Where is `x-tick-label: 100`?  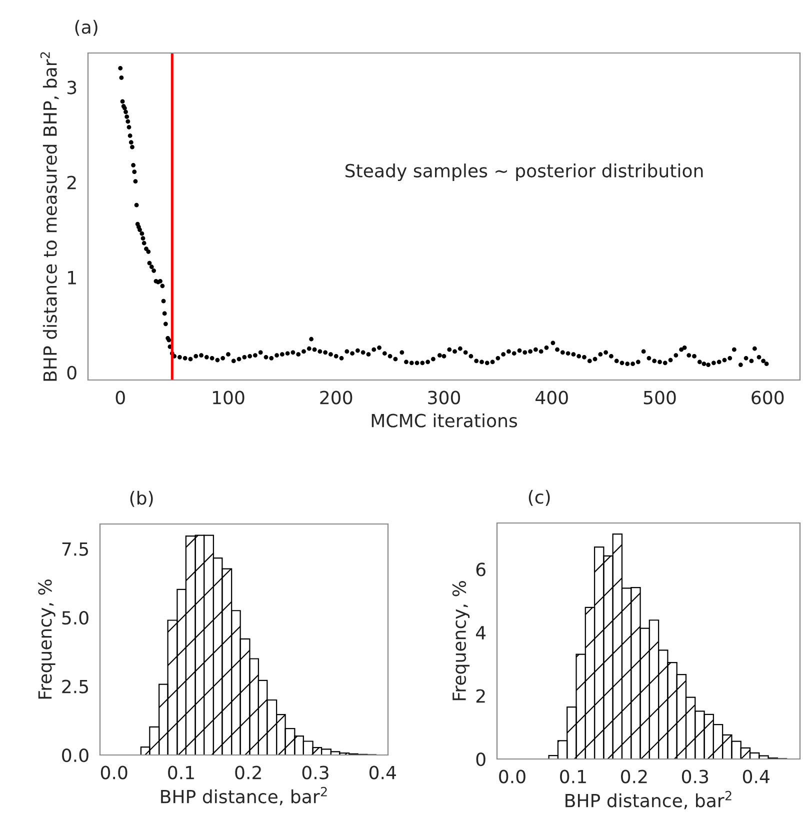
x-tick-label: 100 is located at coordinates (228, 397).